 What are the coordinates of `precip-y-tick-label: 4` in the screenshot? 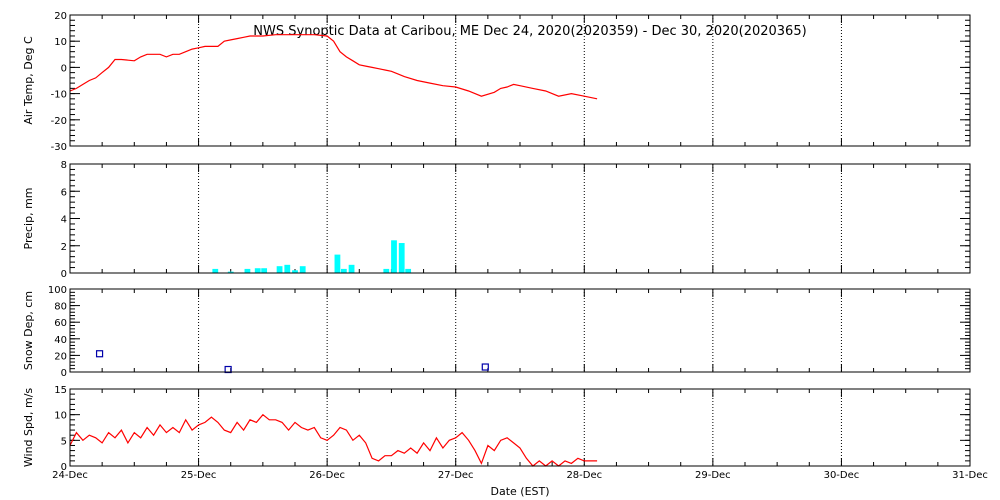 It's located at (64, 220).